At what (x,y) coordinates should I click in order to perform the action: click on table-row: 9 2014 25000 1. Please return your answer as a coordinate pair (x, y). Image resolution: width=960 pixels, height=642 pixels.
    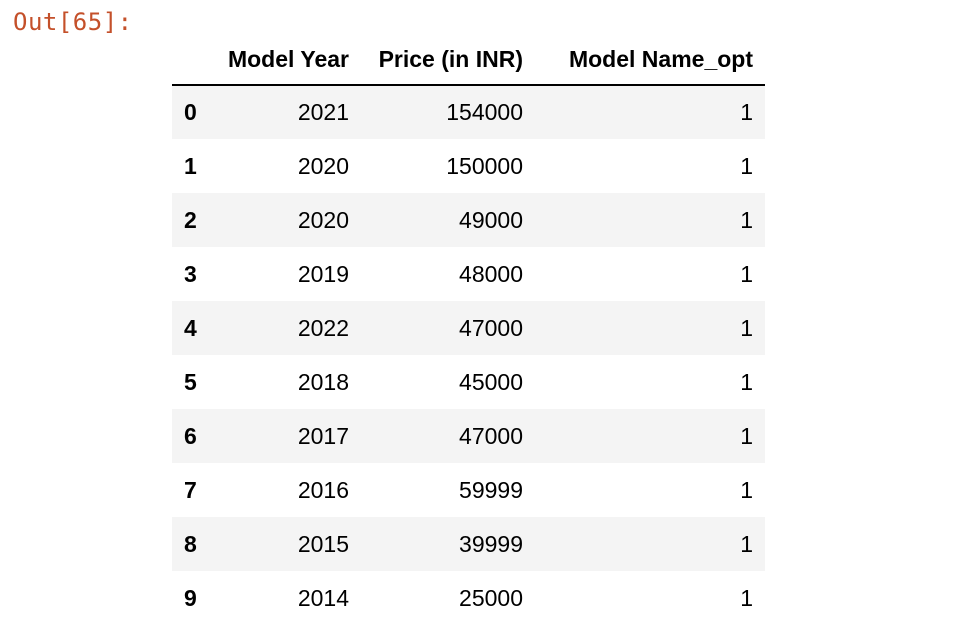
    Looking at the image, I should click on (468, 598).